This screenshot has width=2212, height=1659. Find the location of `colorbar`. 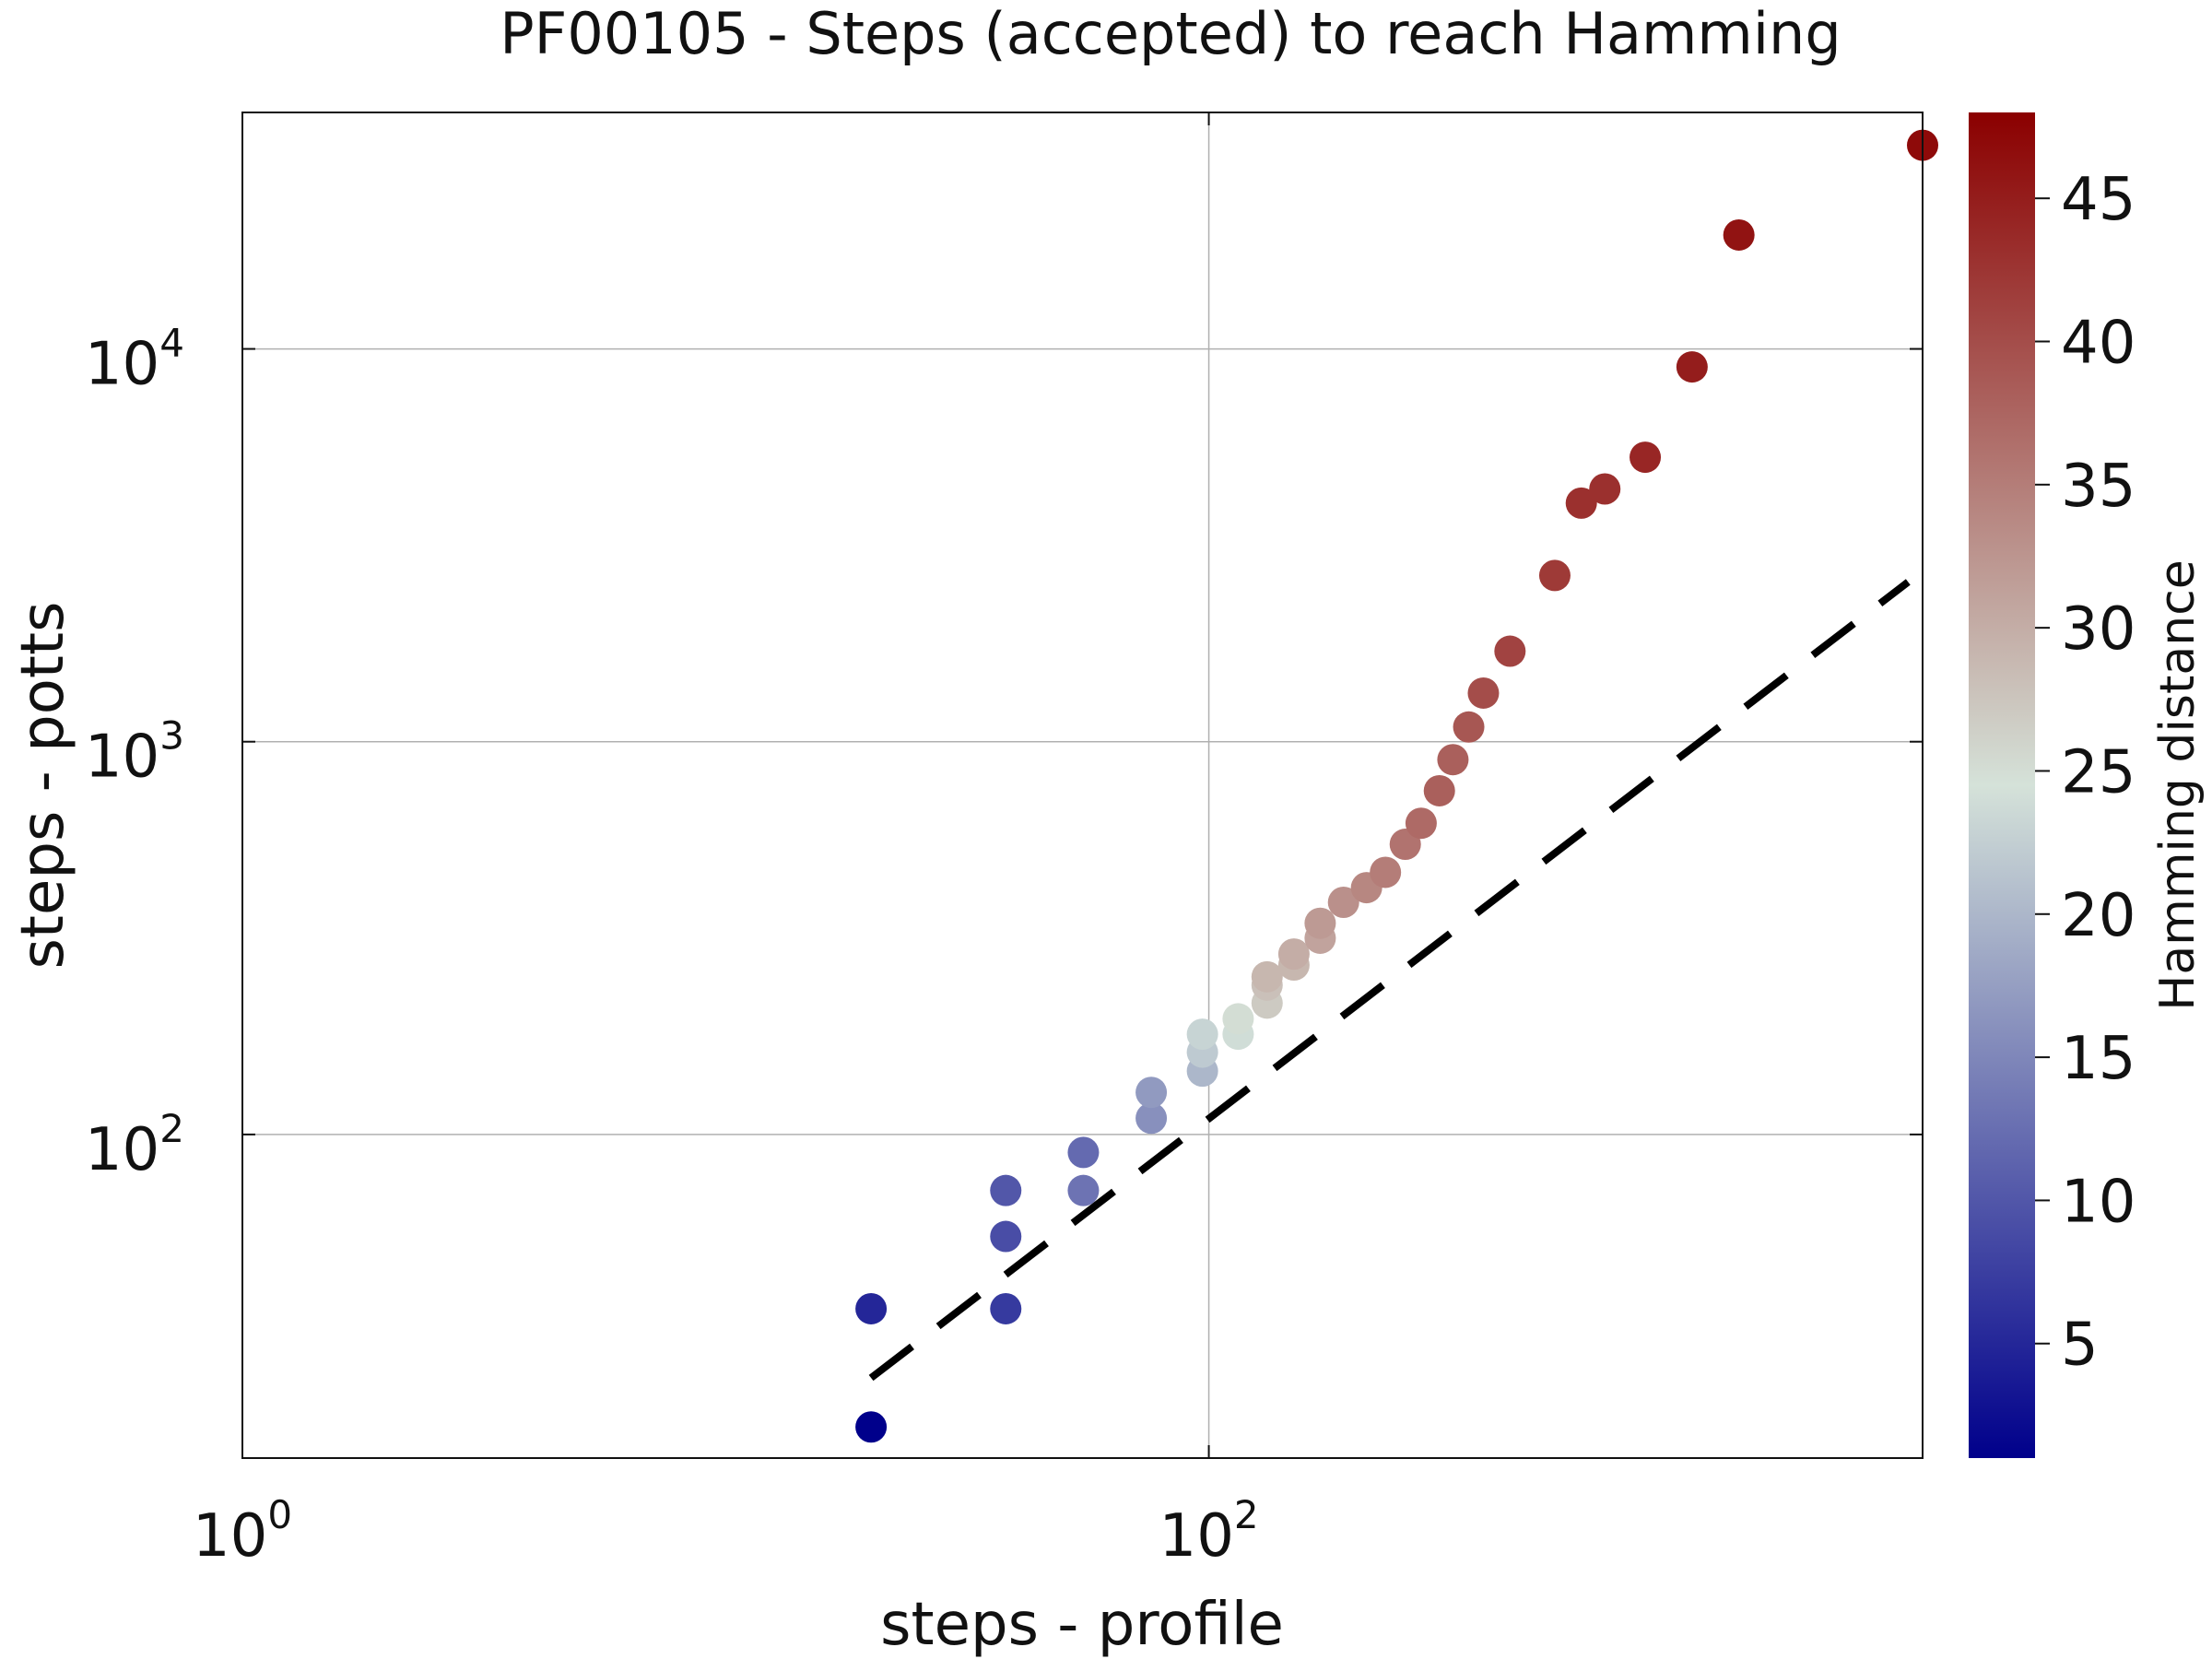

colorbar is located at coordinates (2002, 785).